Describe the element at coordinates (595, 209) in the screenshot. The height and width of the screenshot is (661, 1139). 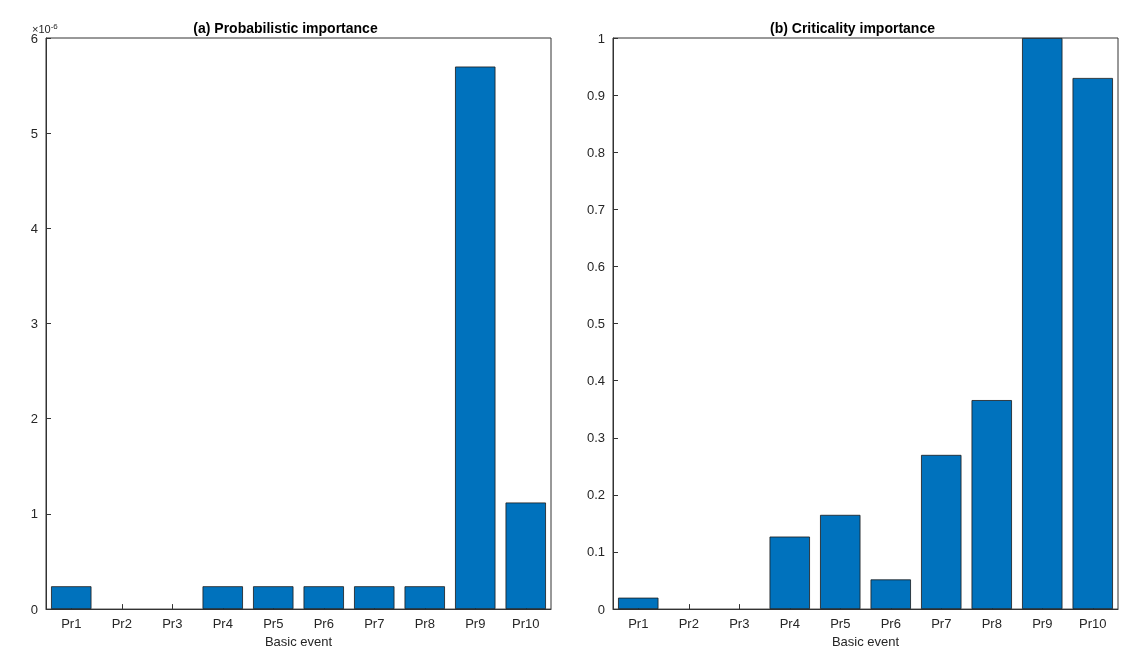
I see `y-tick-label: 0.7` at that location.